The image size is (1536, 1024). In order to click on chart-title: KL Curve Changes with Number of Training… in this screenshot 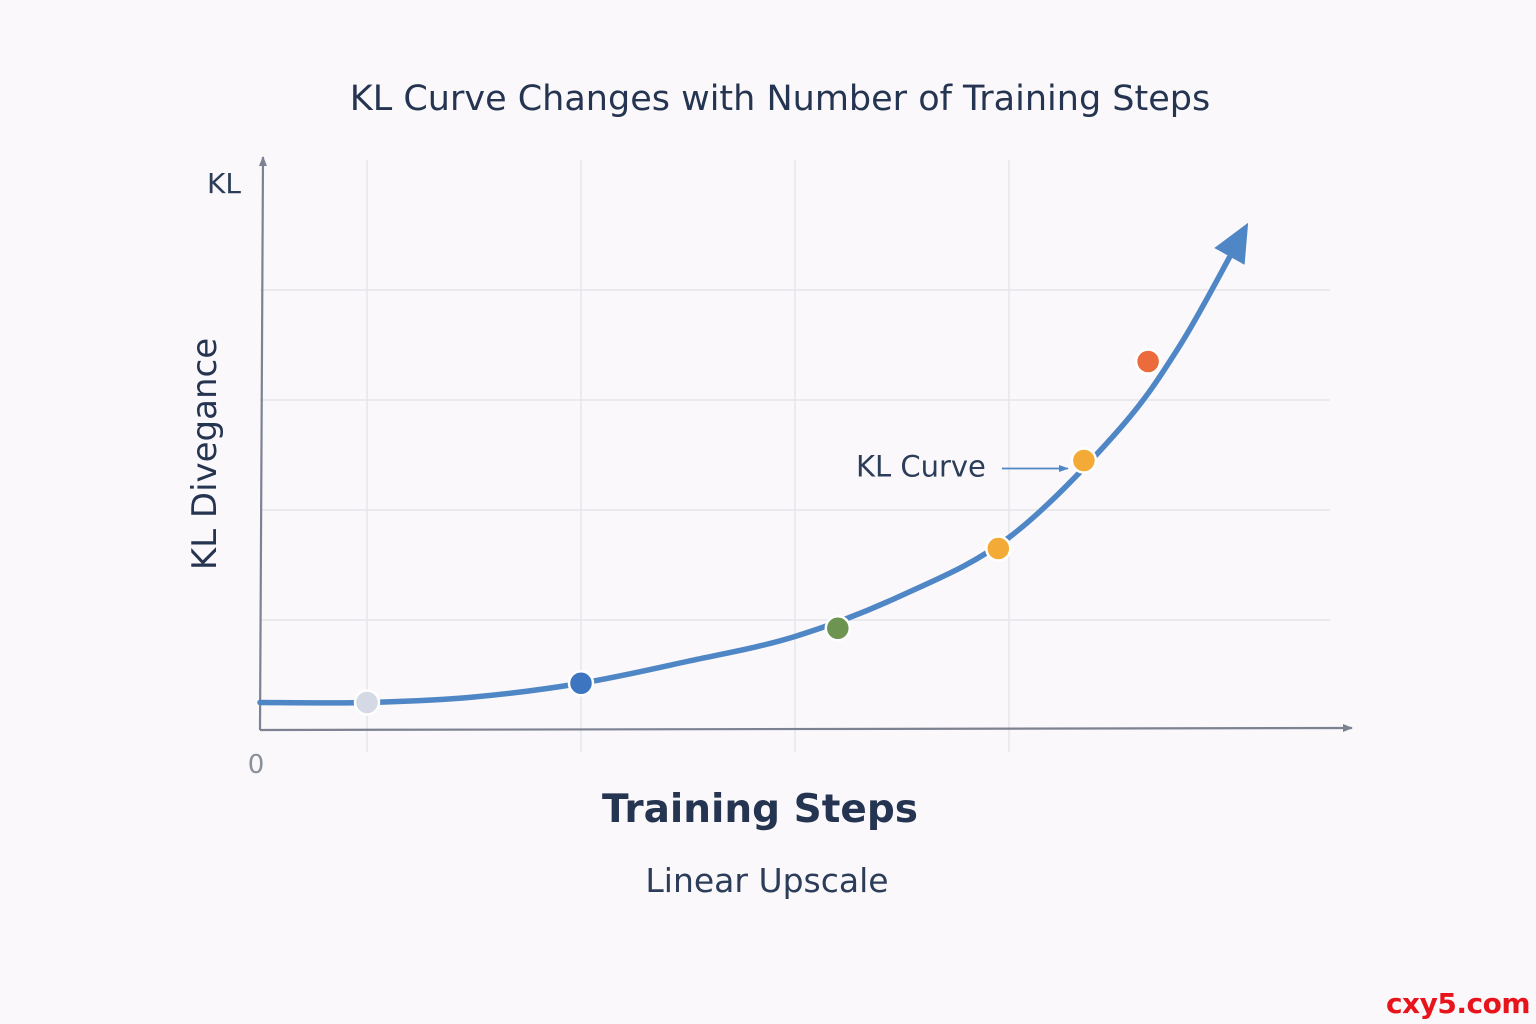, I will do `click(780, 99)`.